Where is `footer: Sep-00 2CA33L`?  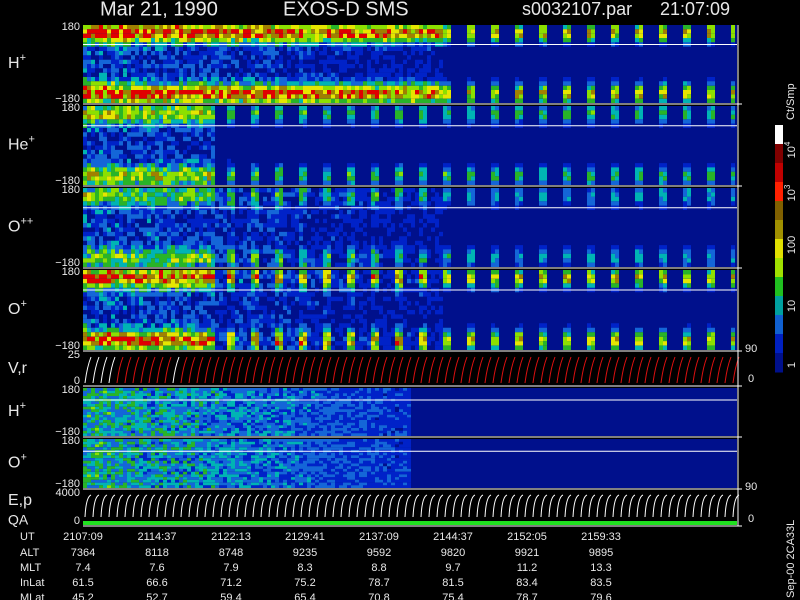
footer: Sep-00 2CA33L is located at coordinates (791, 559).